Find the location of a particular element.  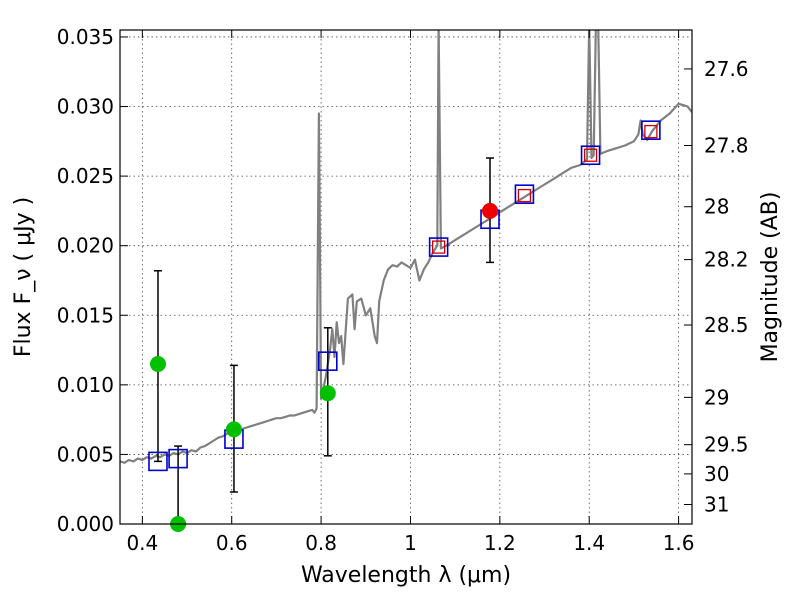

x-tick-label: 1.6 is located at coordinates (679, 543).